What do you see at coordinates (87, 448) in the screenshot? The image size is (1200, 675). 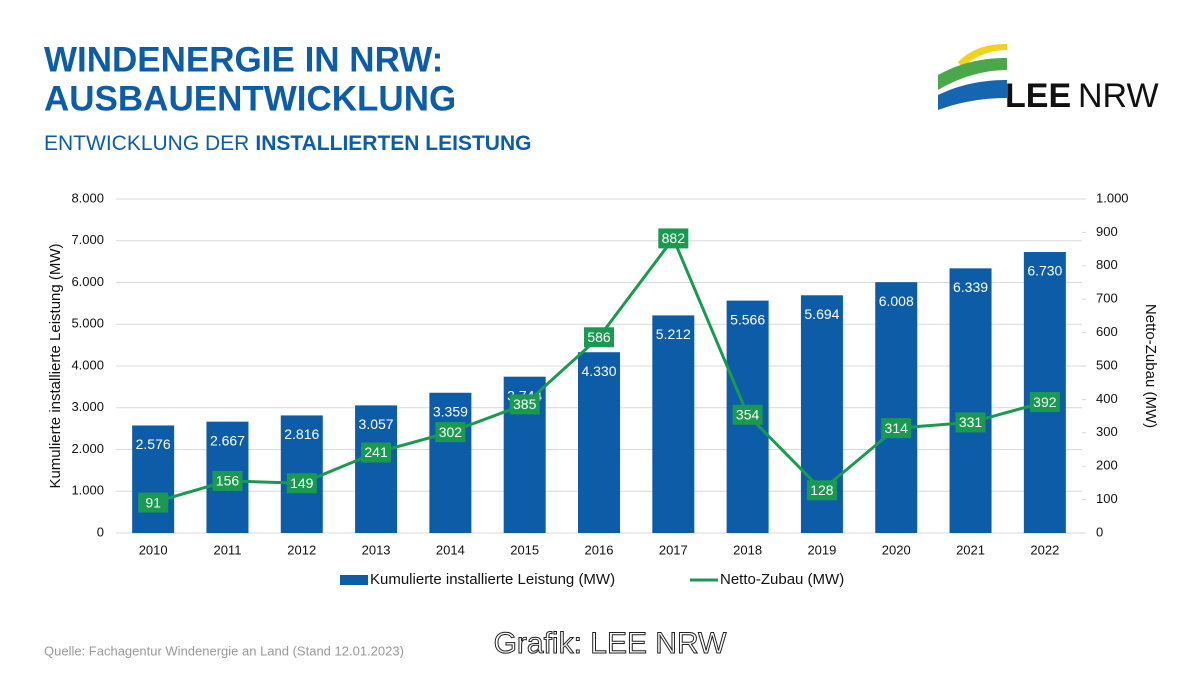 I see `y-tick-label: 2.000` at bounding box center [87, 448].